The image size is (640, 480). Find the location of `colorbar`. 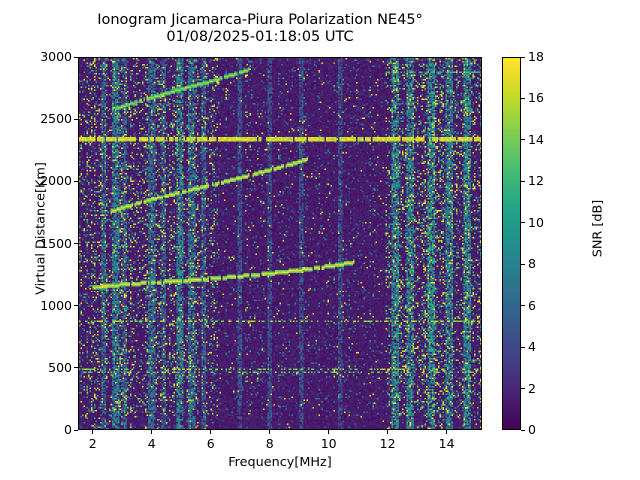

colorbar is located at coordinates (511, 243).